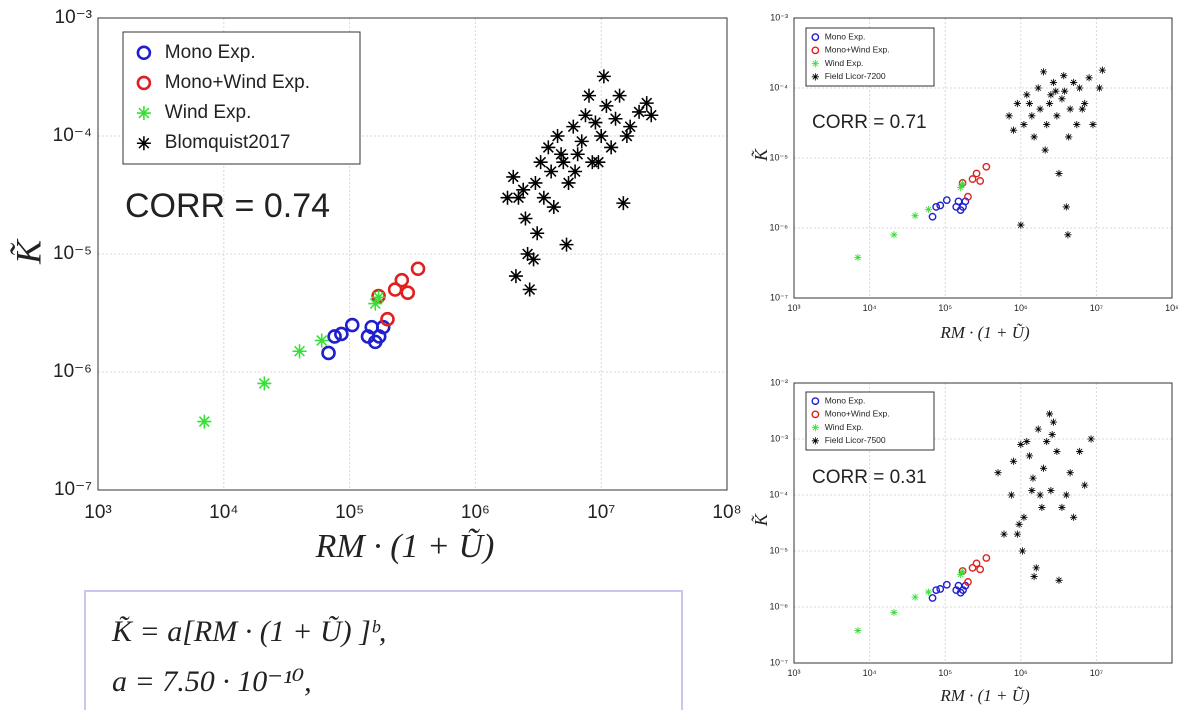 This screenshot has width=1178, height=710. What do you see at coordinates (1096, 673) in the screenshot?
I see `x-tick-label: 10⁷` at bounding box center [1096, 673].